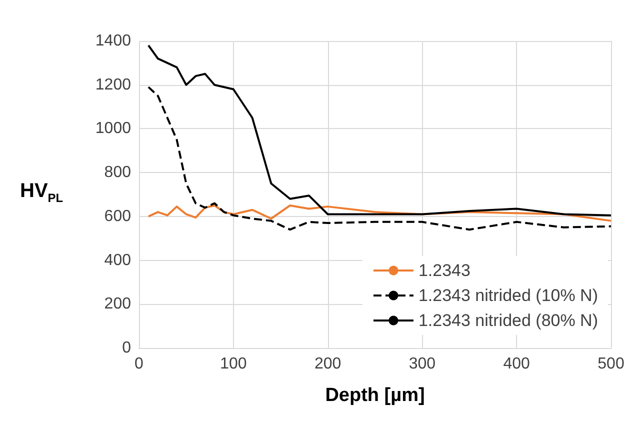 Image resolution: width=638 pixels, height=430 pixels. Describe the element at coordinates (233, 364) in the screenshot. I see `x-tick-label: 100` at that location.